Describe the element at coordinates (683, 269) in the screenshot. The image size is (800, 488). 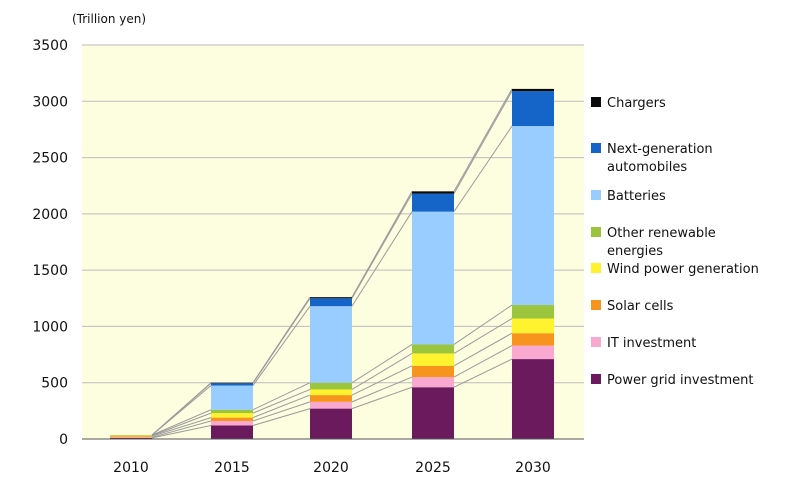
I see `legend-label: Wind power generation` at that location.